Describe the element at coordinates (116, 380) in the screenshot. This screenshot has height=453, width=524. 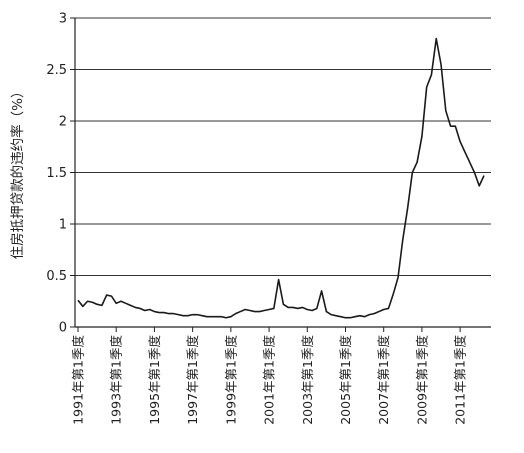
I see `x-tick-label: 1993年第1季度` at that location.